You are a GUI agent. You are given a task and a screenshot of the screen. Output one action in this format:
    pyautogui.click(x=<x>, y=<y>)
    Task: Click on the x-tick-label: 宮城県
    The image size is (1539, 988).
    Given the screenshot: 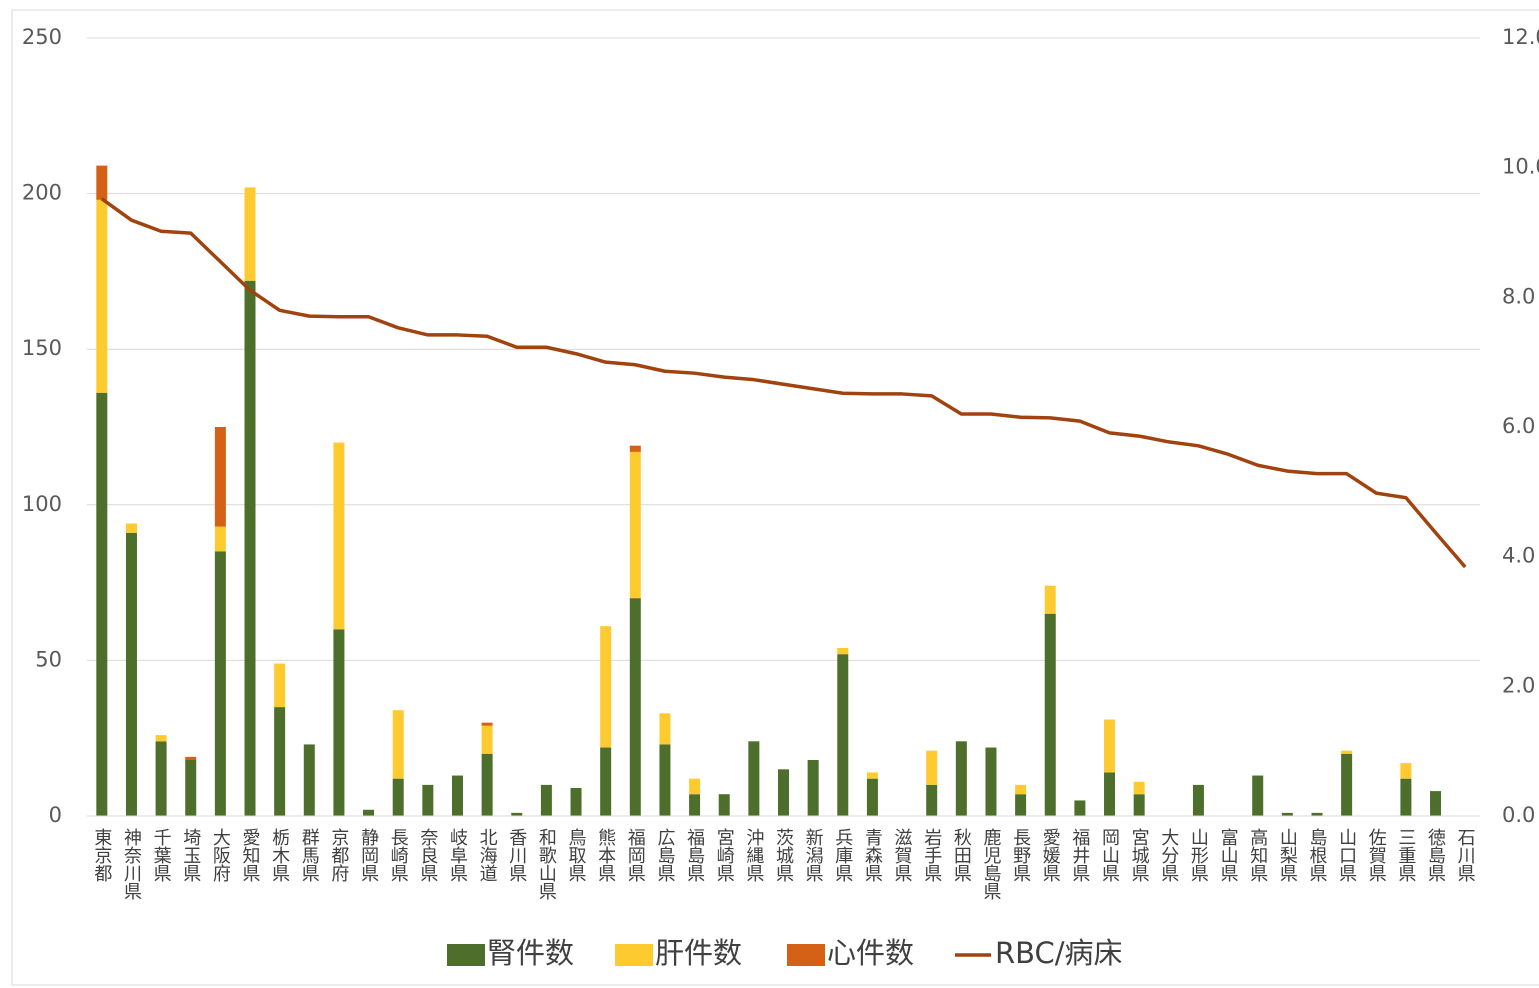 What is the action you would take?
    pyautogui.click(x=1139, y=855)
    